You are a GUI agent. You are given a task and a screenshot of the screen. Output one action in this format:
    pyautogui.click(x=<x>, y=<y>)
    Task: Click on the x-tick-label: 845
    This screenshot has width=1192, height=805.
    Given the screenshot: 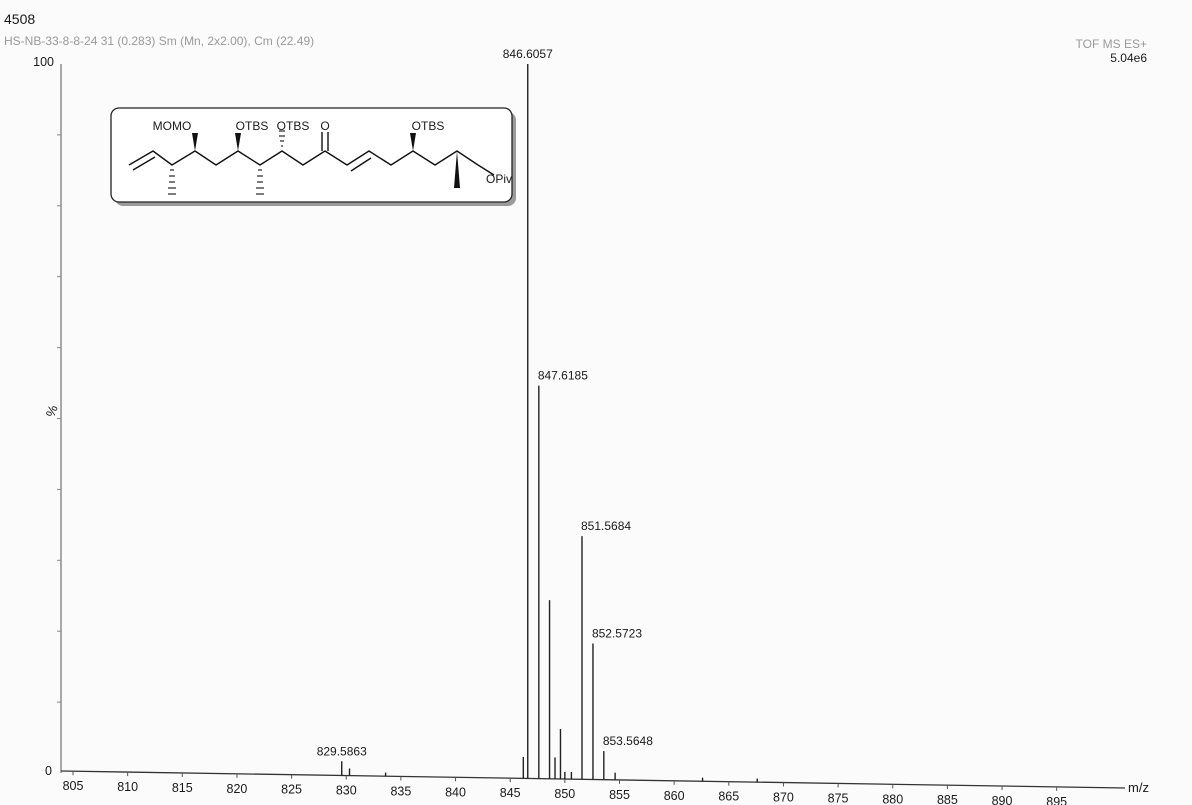 What is the action you would take?
    pyautogui.click(x=510, y=793)
    